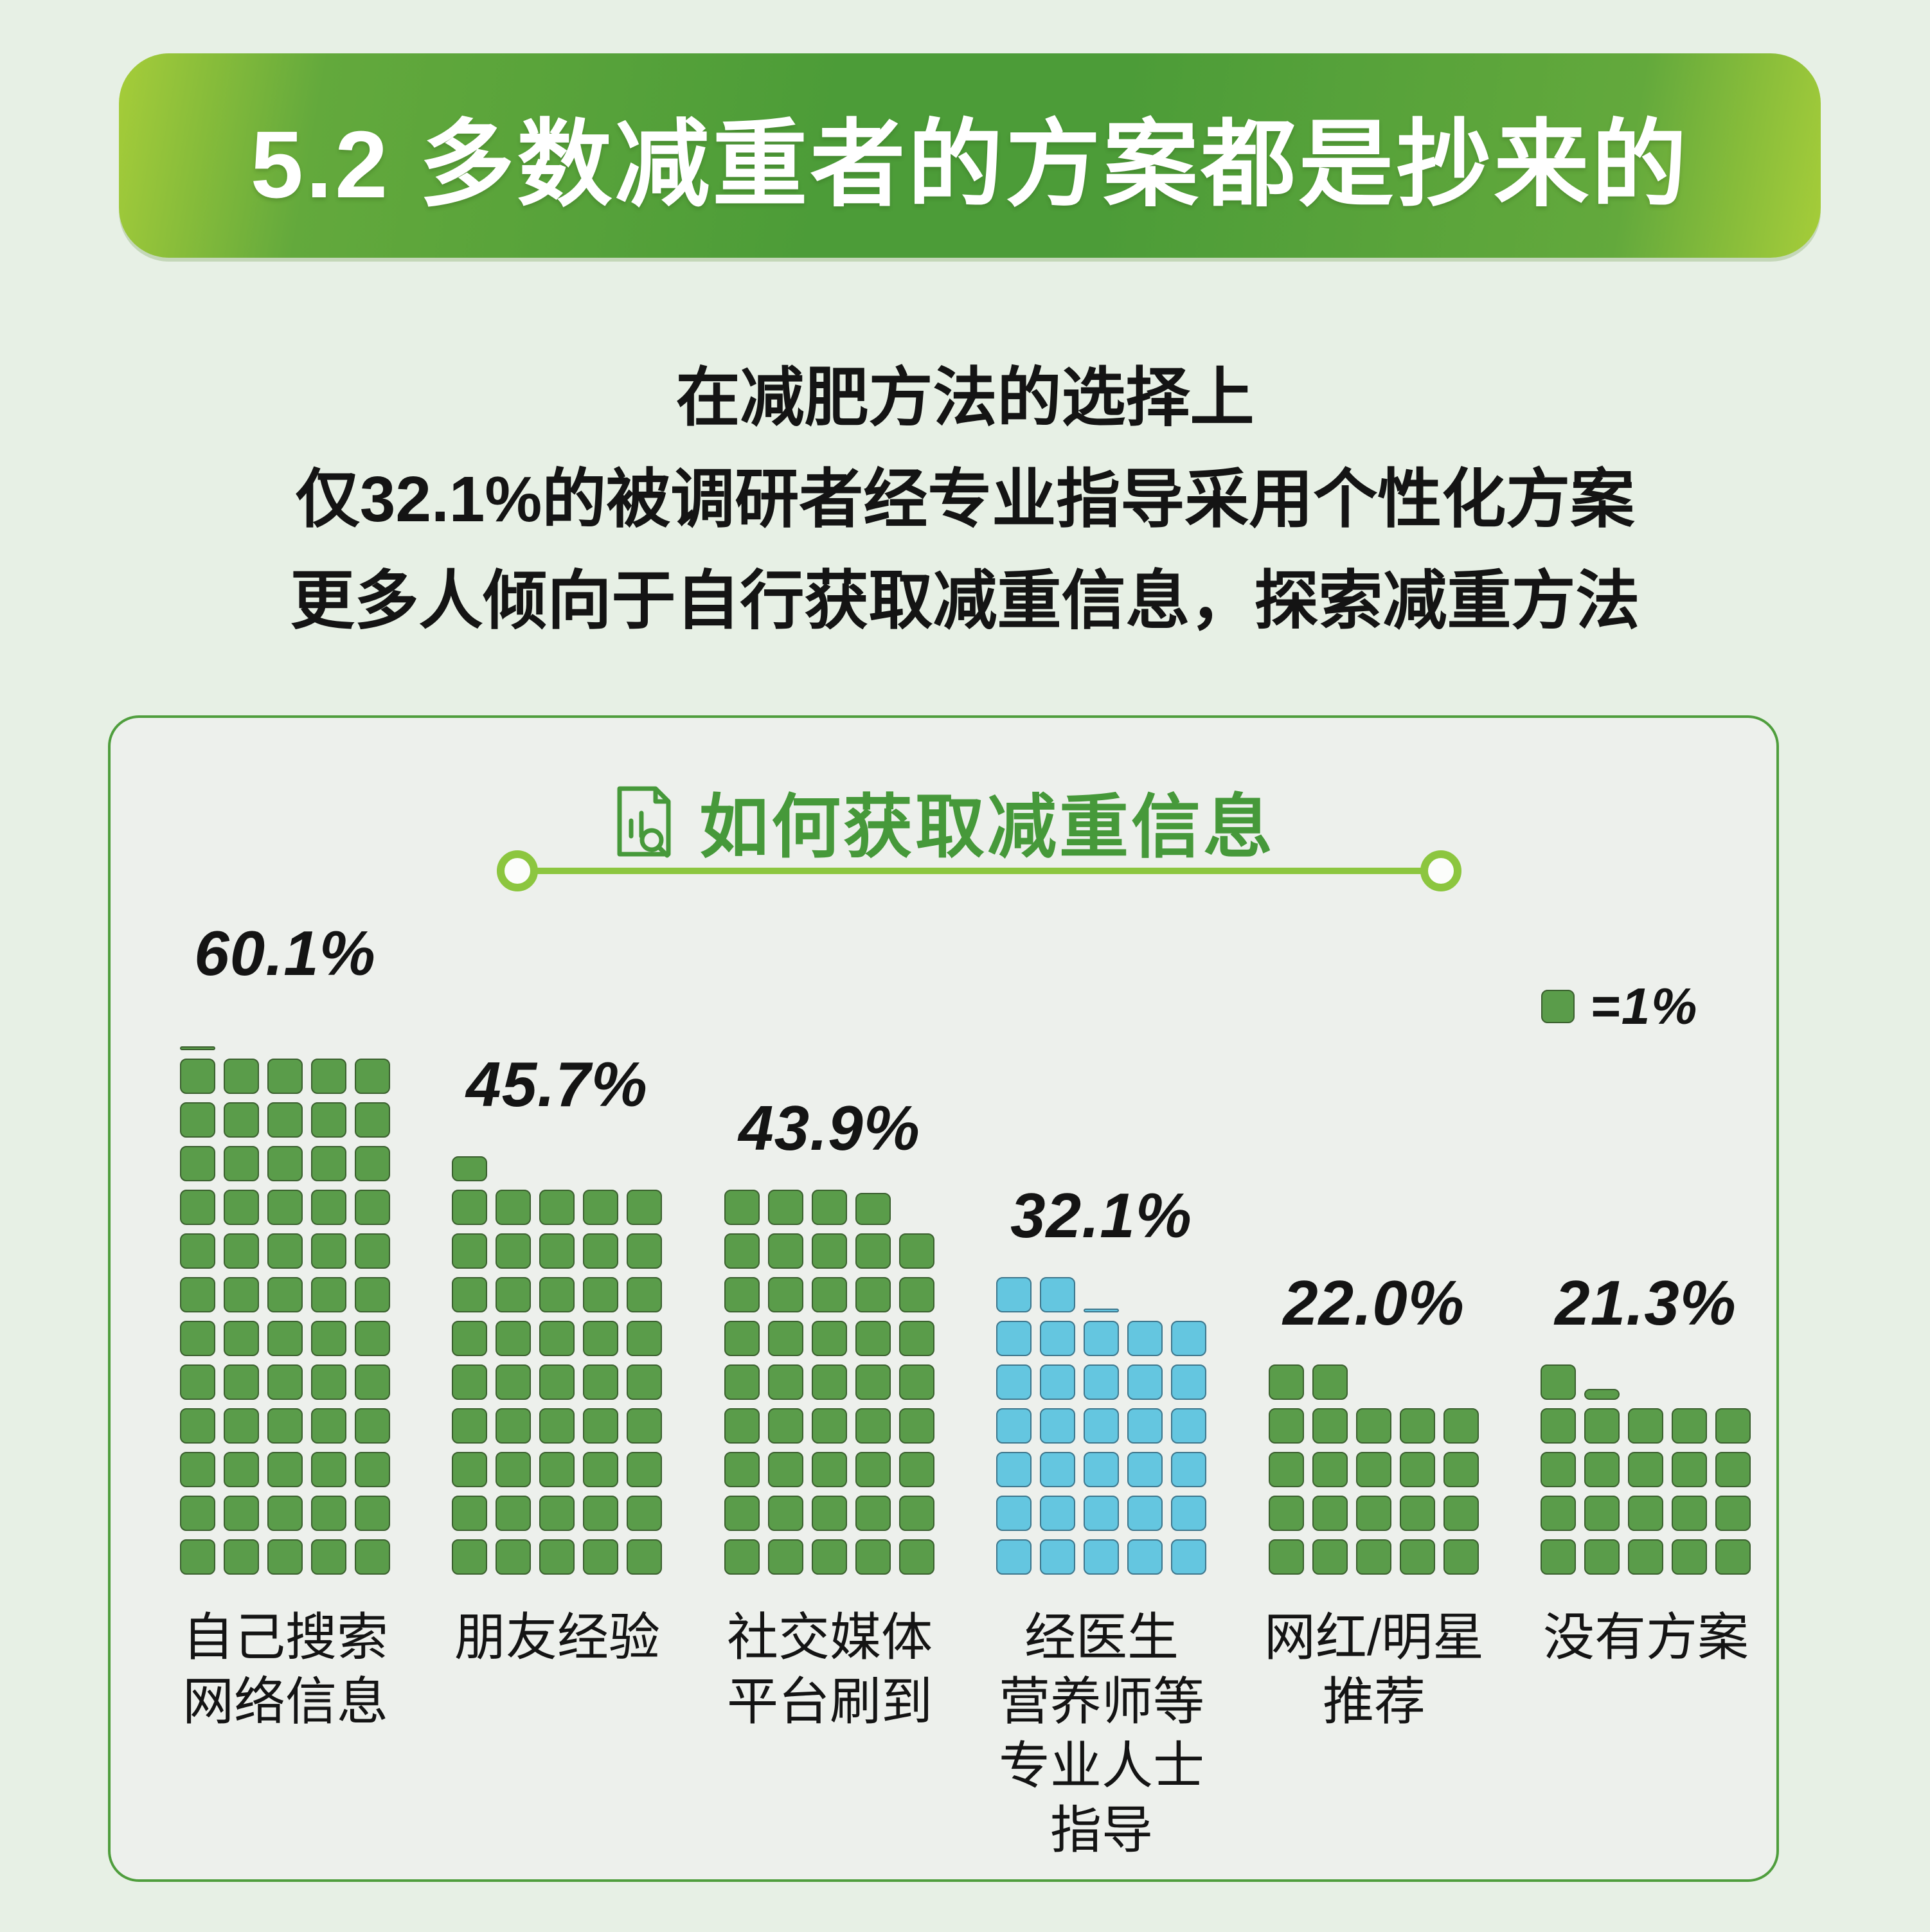 Image resolution: width=1930 pixels, height=1932 pixels. What do you see at coordinates (1644, 1006) in the screenshot?
I see `legend-label: =1%` at bounding box center [1644, 1006].